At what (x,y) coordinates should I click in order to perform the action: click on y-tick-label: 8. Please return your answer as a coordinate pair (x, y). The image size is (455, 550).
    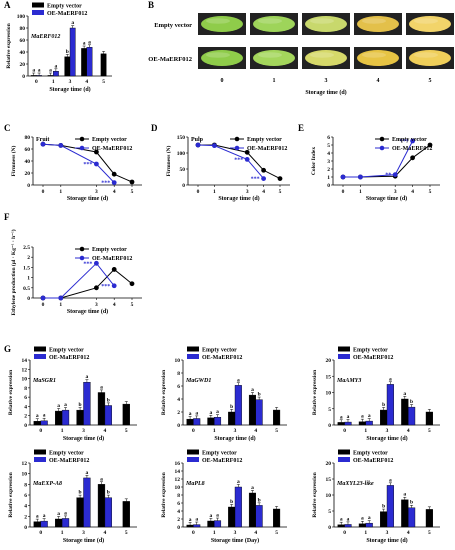
    Looking at the image, I should click on (25, 485).